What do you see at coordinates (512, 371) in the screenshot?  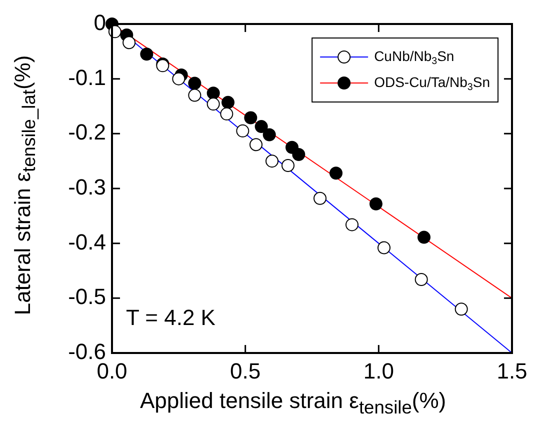 I see `x-tick-label: 1.5` at bounding box center [512, 371].